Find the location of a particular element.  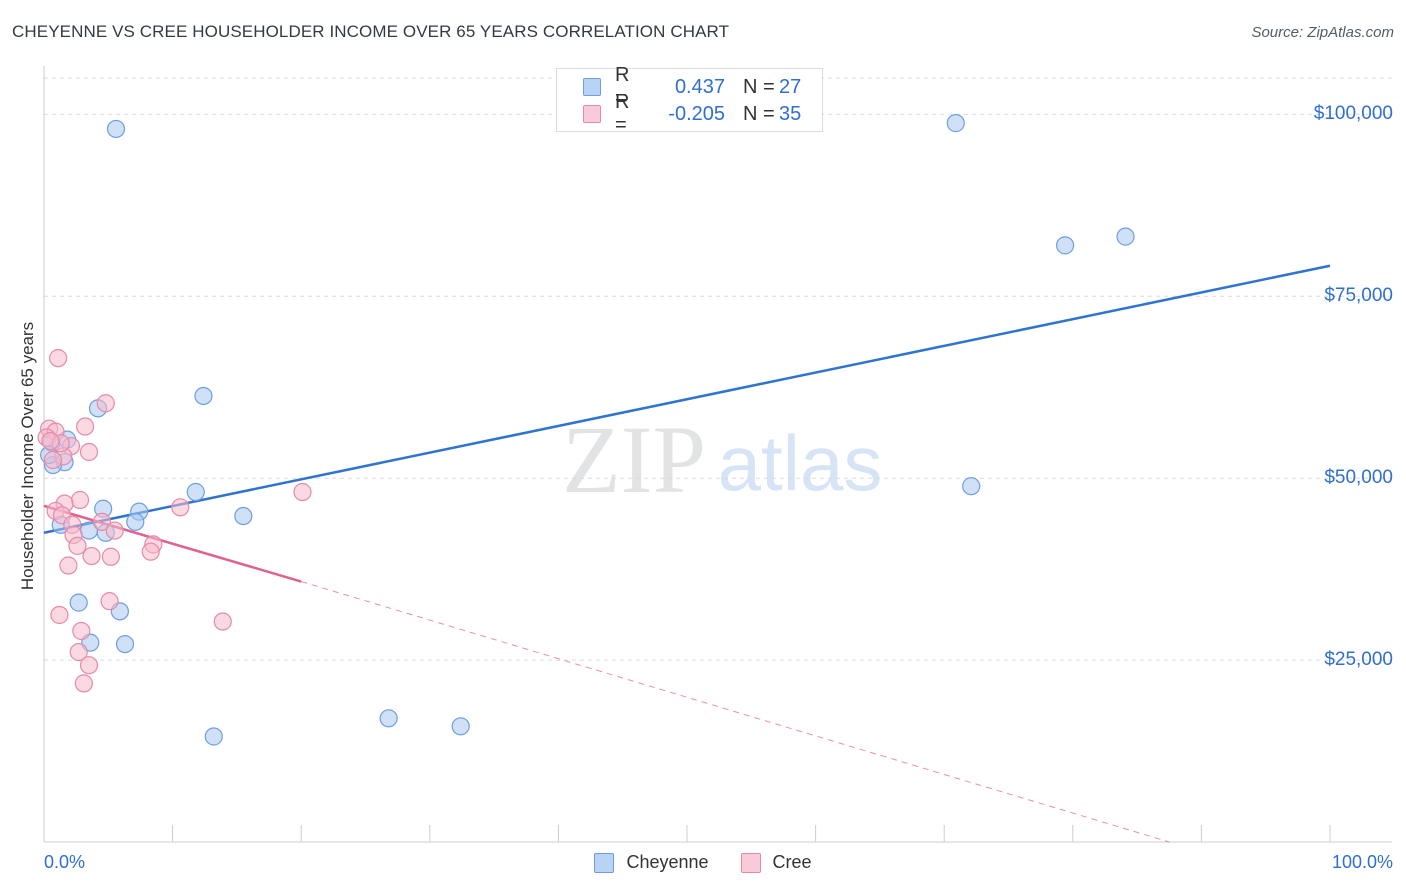

x-tick-label-min: 0.0% is located at coordinates (65, 862).